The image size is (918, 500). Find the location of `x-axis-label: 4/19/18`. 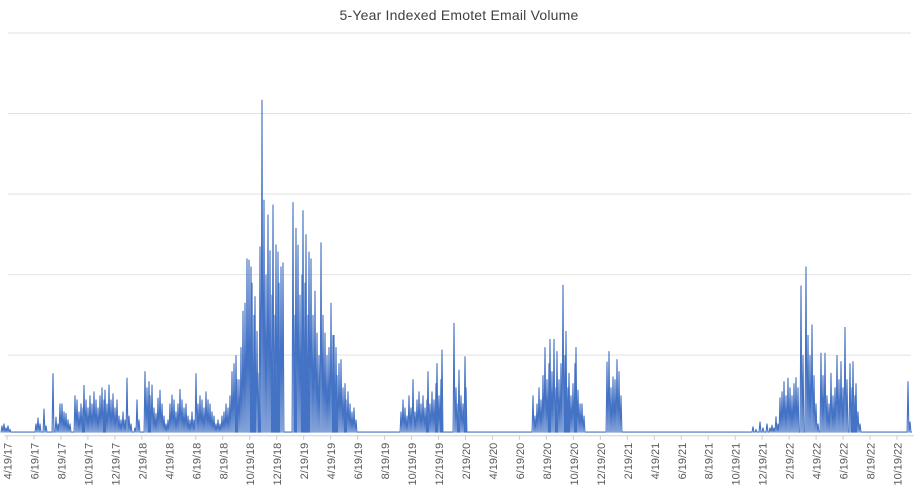

x-axis-label: 4/19/18 is located at coordinates (170, 461).